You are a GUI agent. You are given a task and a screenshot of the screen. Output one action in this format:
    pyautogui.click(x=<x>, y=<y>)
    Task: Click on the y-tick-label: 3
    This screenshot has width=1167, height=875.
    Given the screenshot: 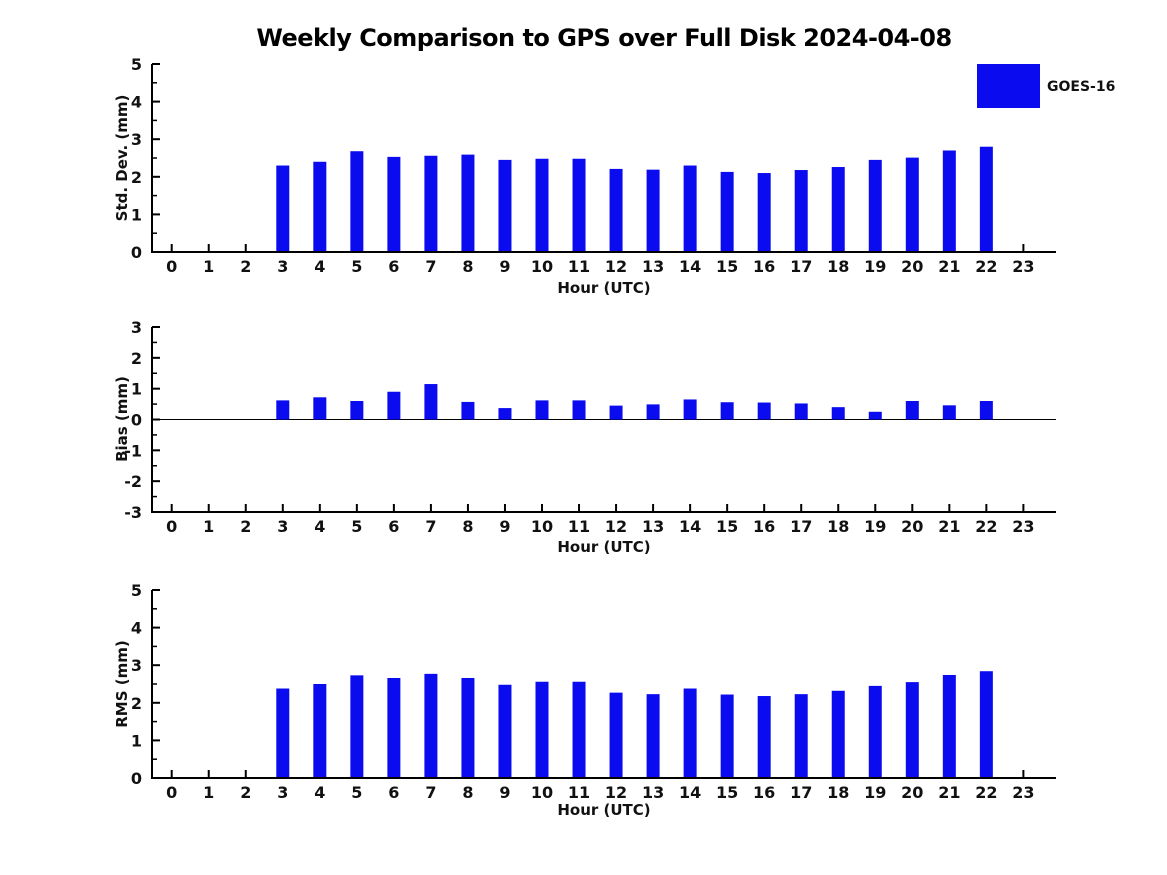 What is the action you would take?
    pyautogui.click(x=136, y=665)
    